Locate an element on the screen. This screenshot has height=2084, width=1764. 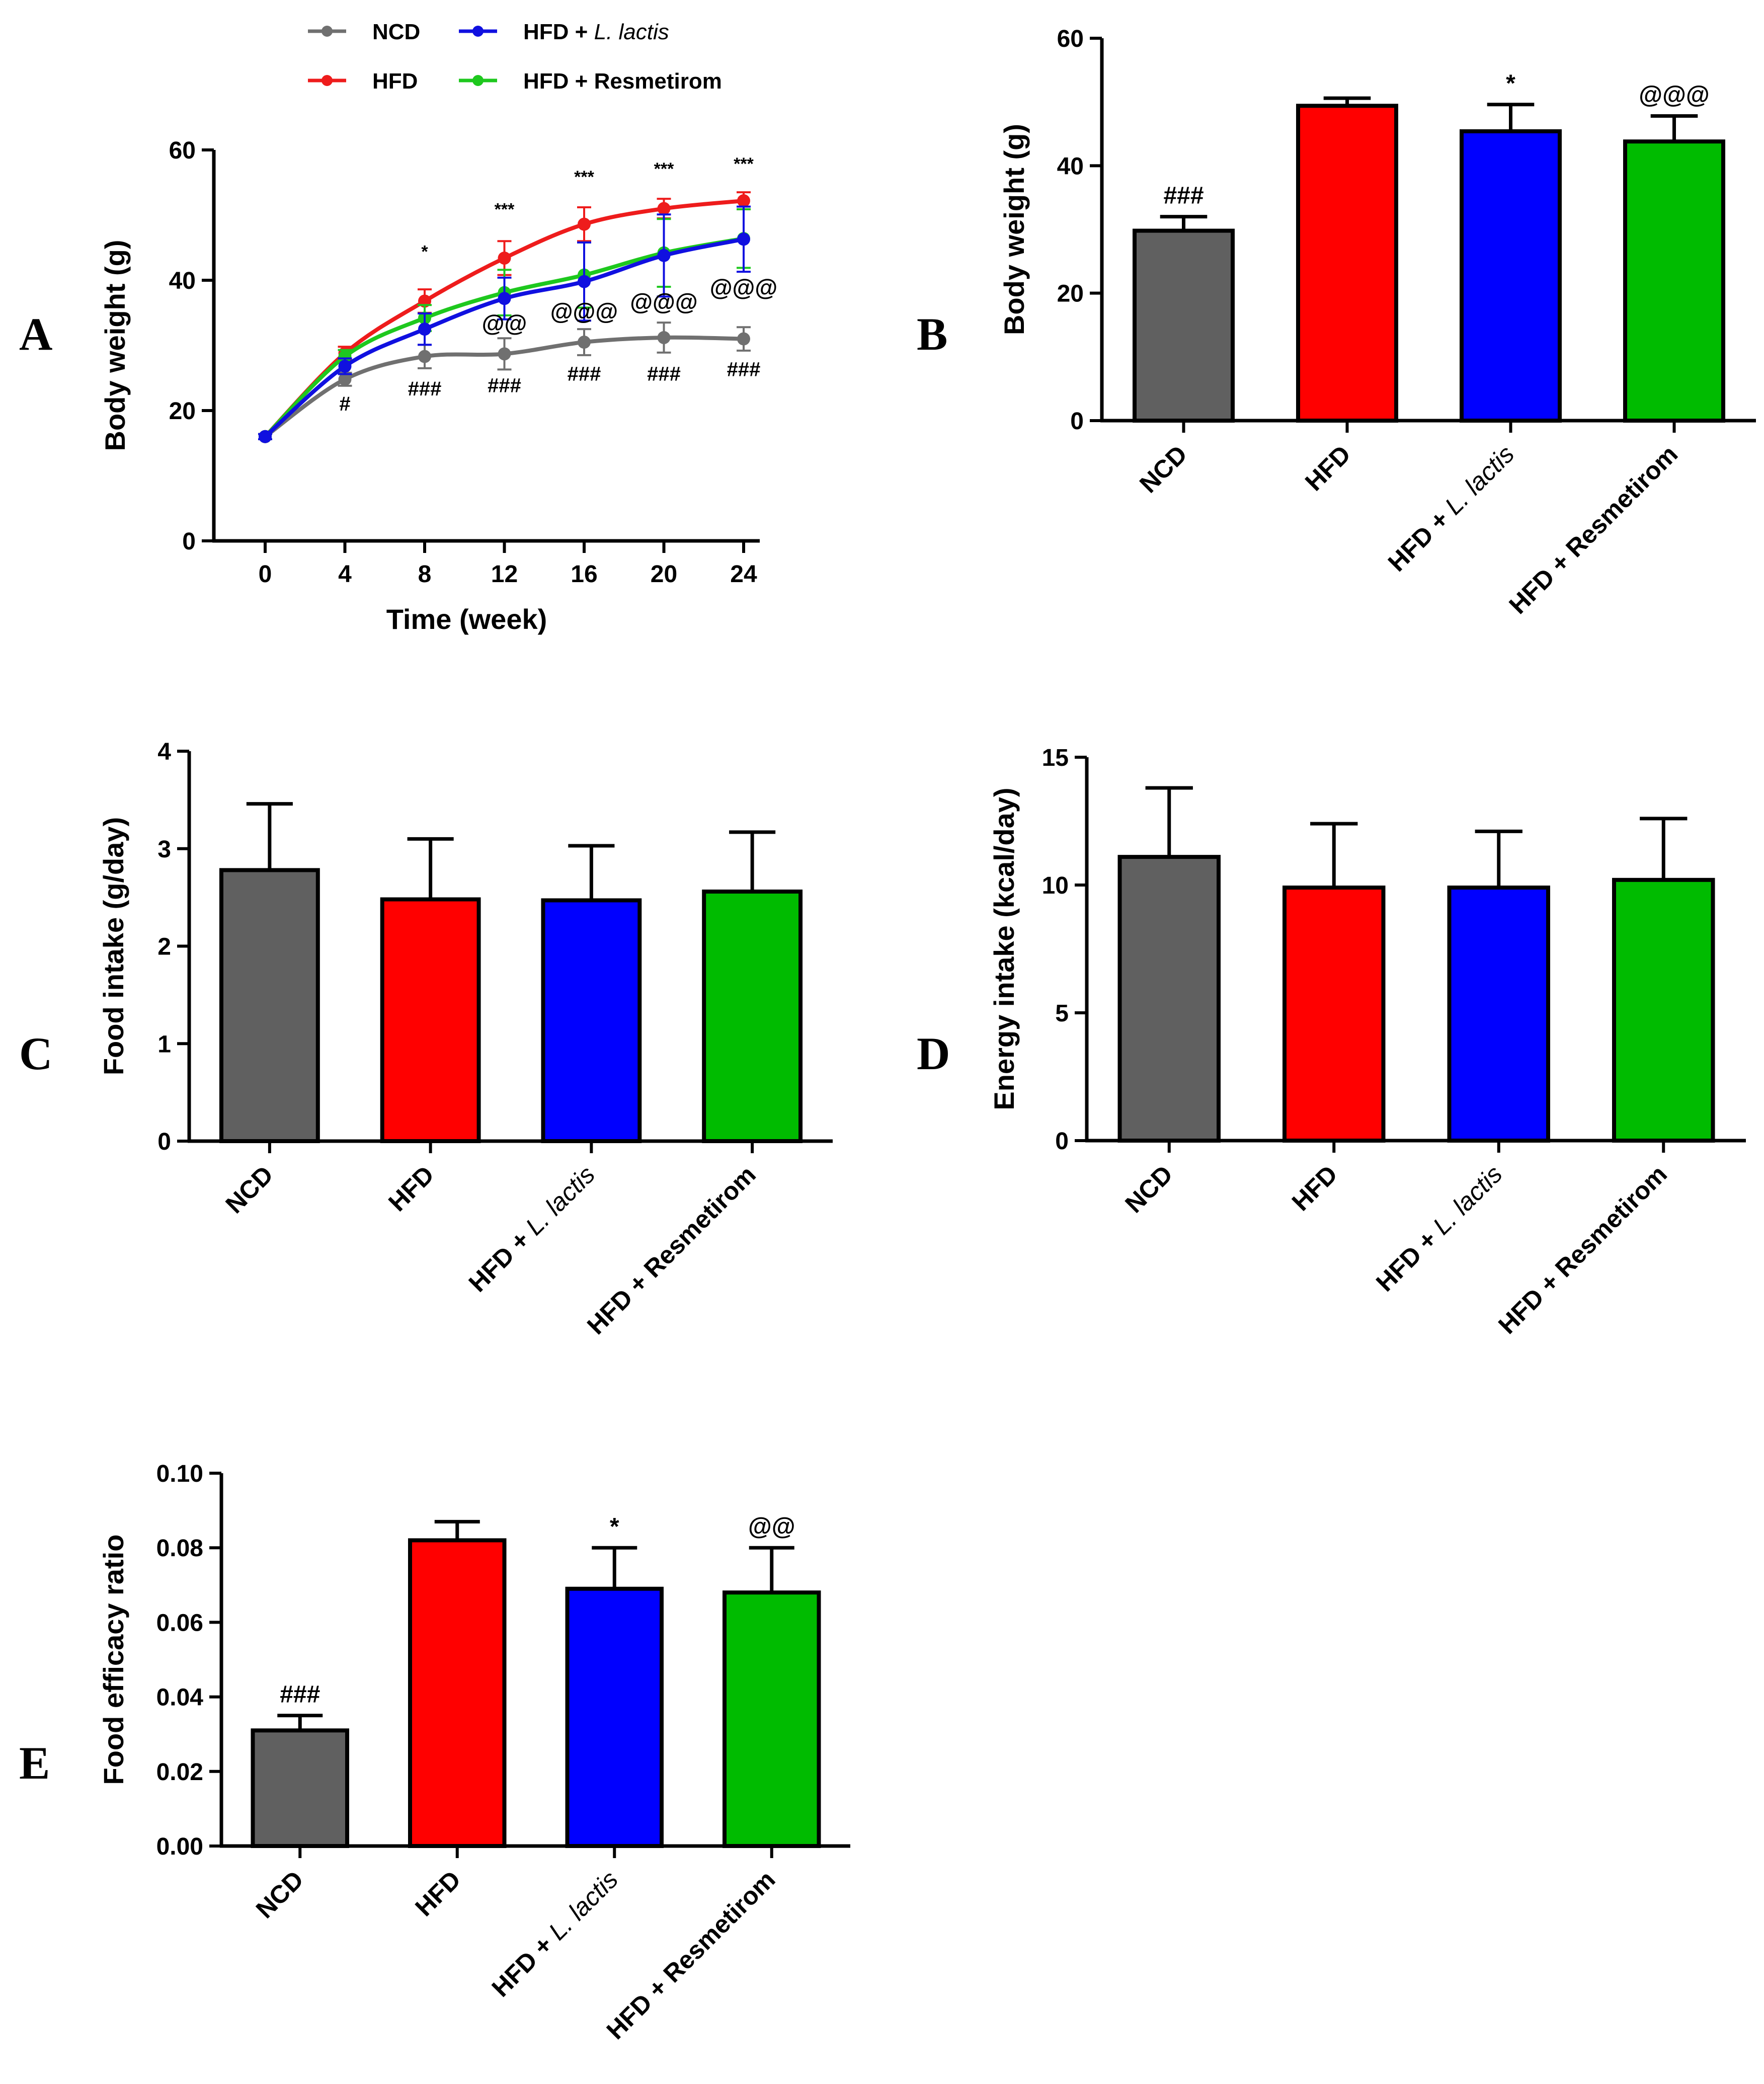
y-tick-label: 15 is located at coordinates (1055, 758).